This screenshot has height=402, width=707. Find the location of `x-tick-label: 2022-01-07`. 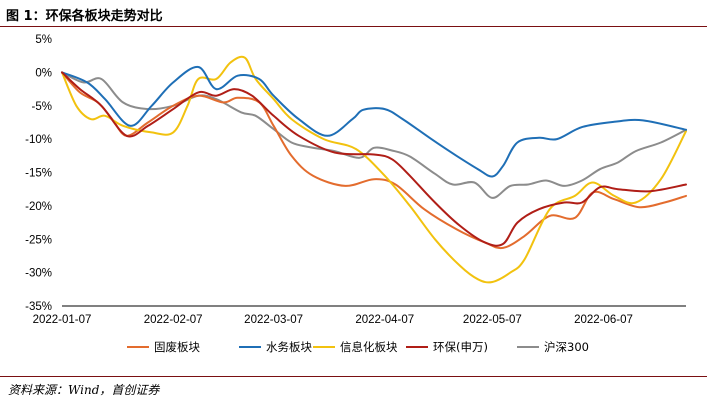

x-tick-label: 2022-01-07 is located at coordinates (62, 320).